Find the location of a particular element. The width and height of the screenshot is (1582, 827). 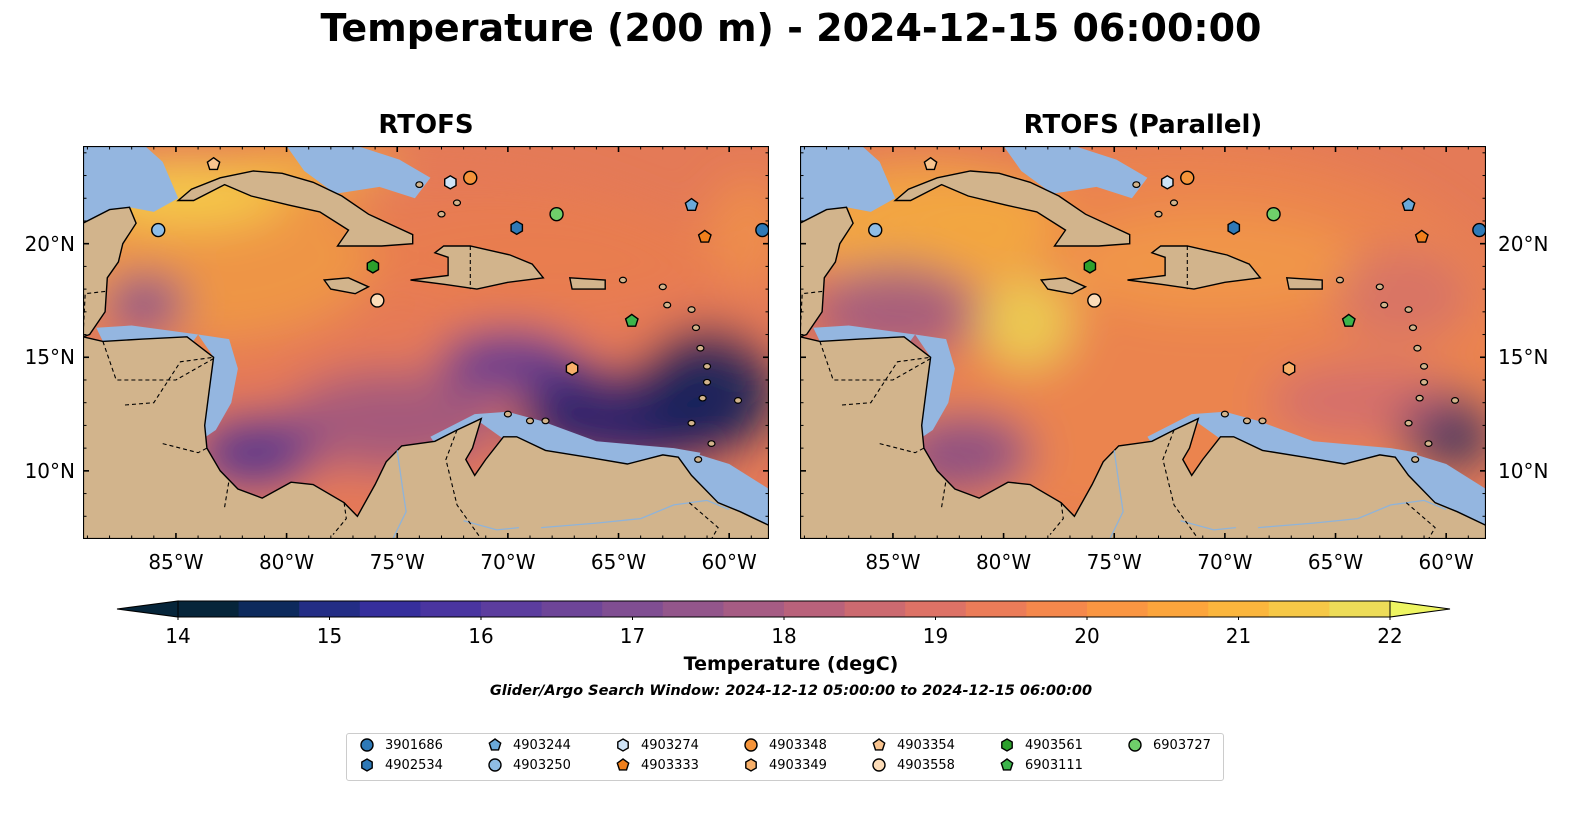

legend-item-6903727: 6903727 is located at coordinates (1168, 745).